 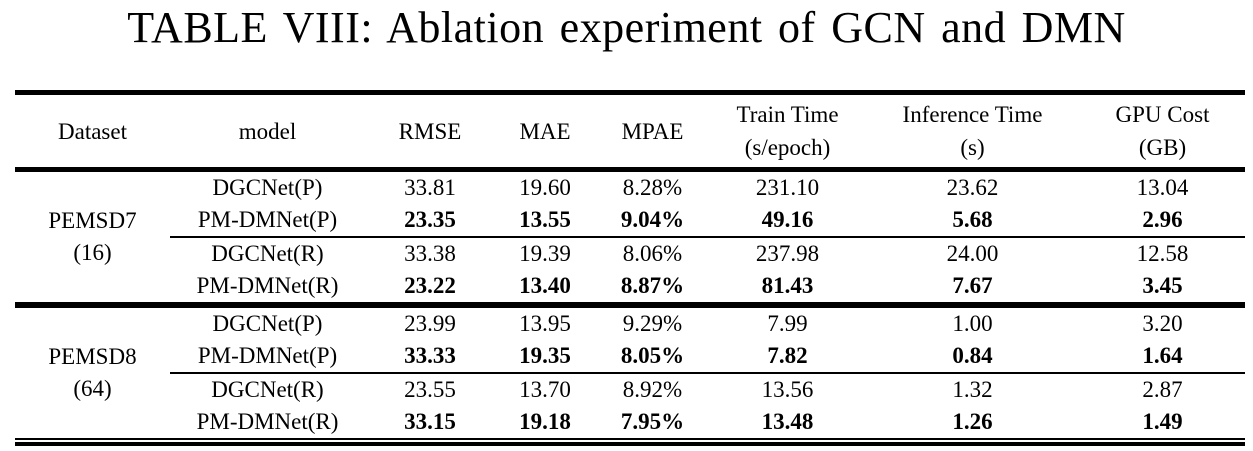 What do you see at coordinates (652, 321) in the screenshot?
I see `mpae-cell: 9.29%` at bounding box center [652, 321].